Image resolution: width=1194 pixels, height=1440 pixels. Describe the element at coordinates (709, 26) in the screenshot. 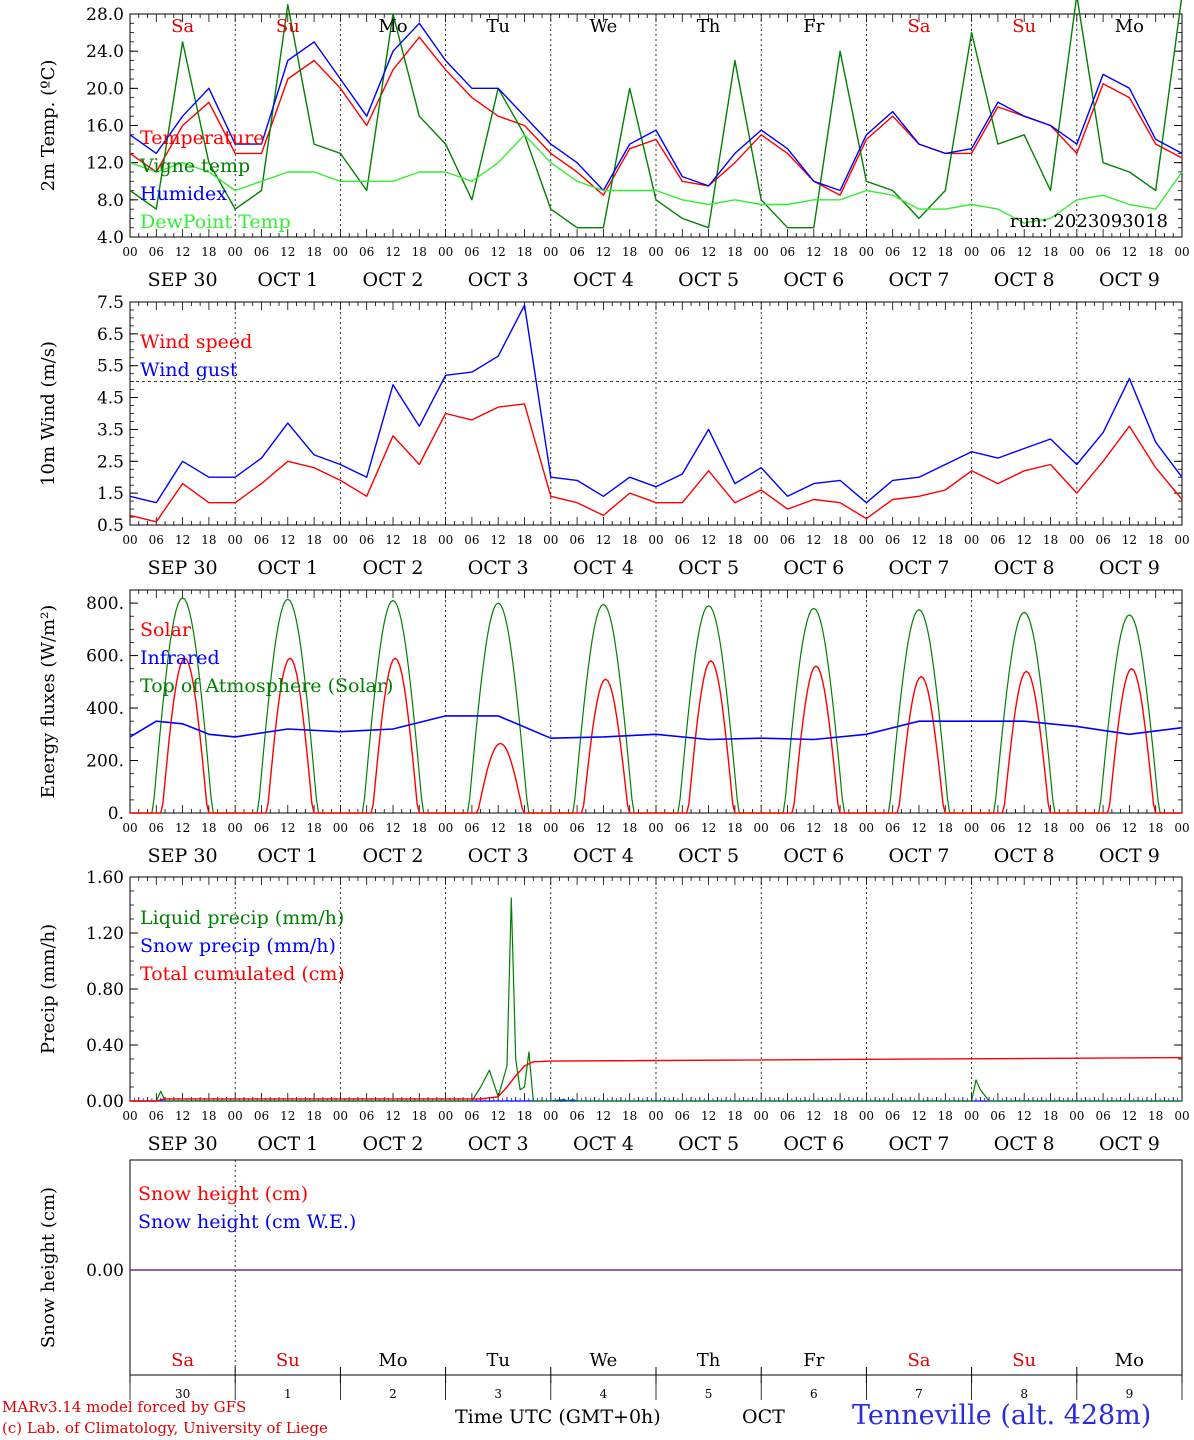

I see `top-day-label: Th` at that location.